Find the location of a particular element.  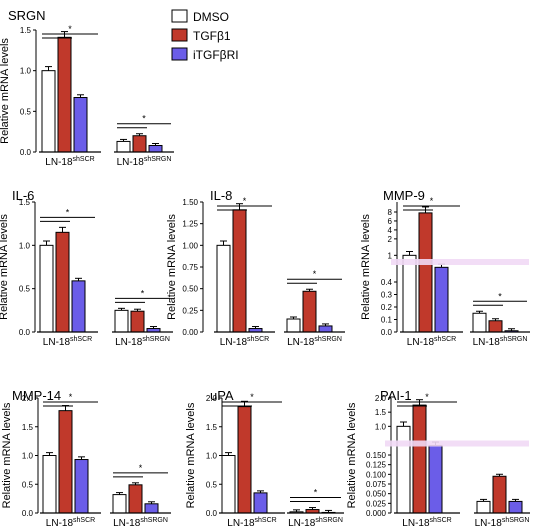

y-tick-label: 0.125 is located at coordinates (376, 465).